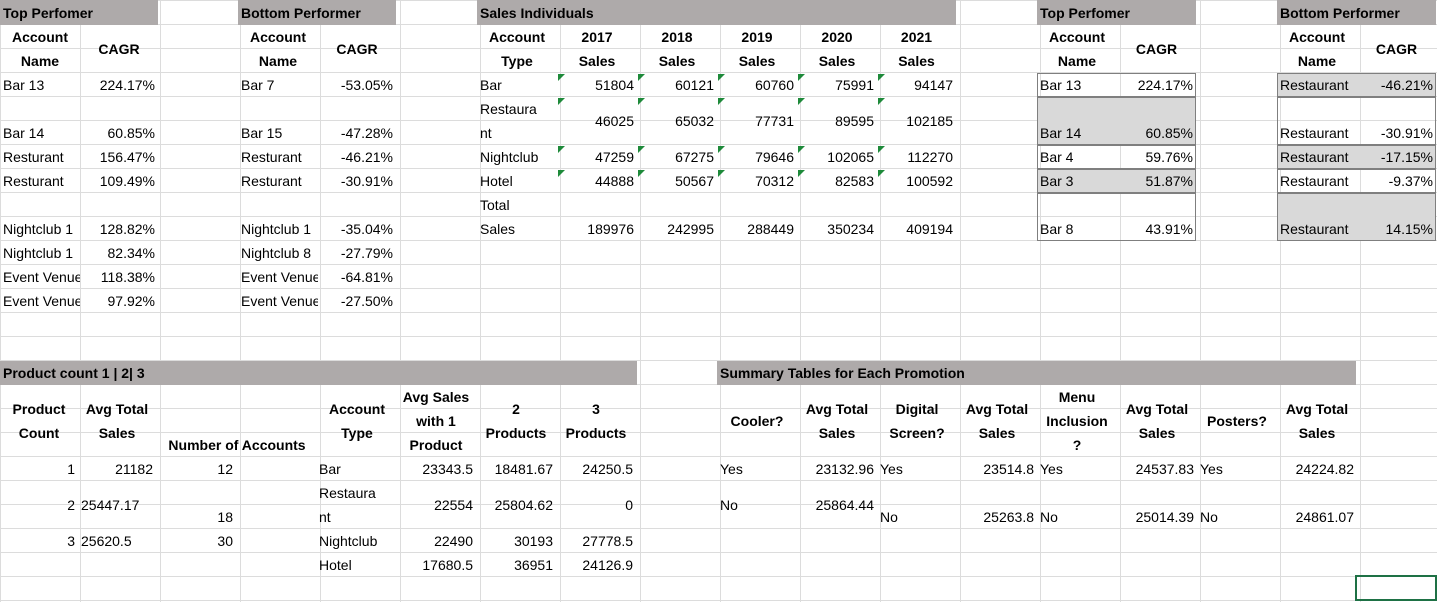 This screenshot has width=1437, height=602. What do you see at coordinates (533, 565) in the screenshot?
I see `cell: 36951` at bounding box center [533, 565].